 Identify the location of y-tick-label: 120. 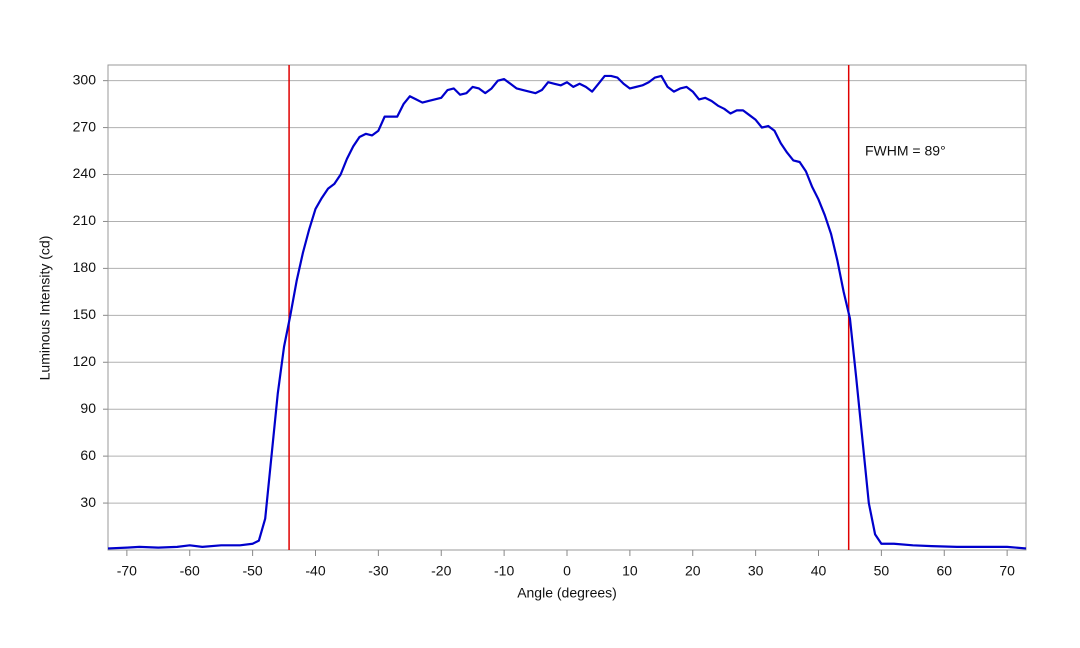
(85, 361).